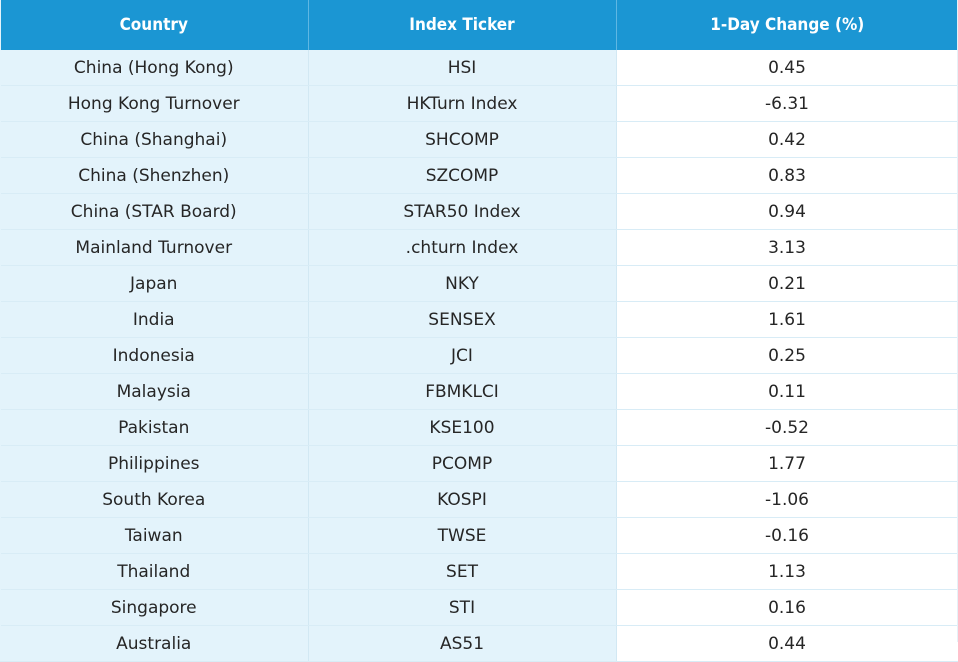  Describe the element at coordinates (462, 535) in the screenshot. I see `index-ticker-cell: TWSE` at that location.